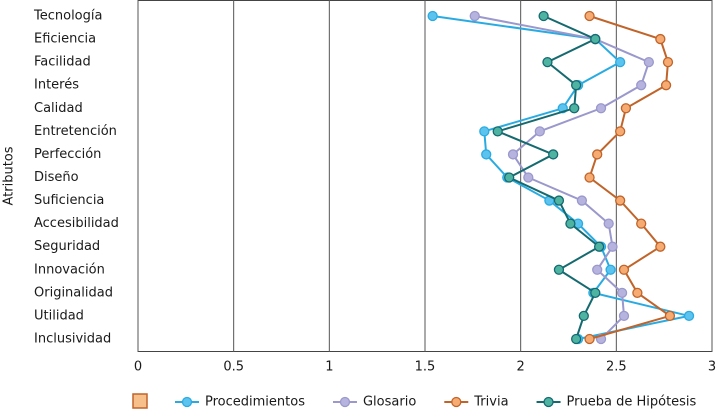 The height and width of the screenshot is (411, 717). Describe the element at coordinates (62, 62) in the screenshot. I see `y-tick-label: Facilidad` at that location.